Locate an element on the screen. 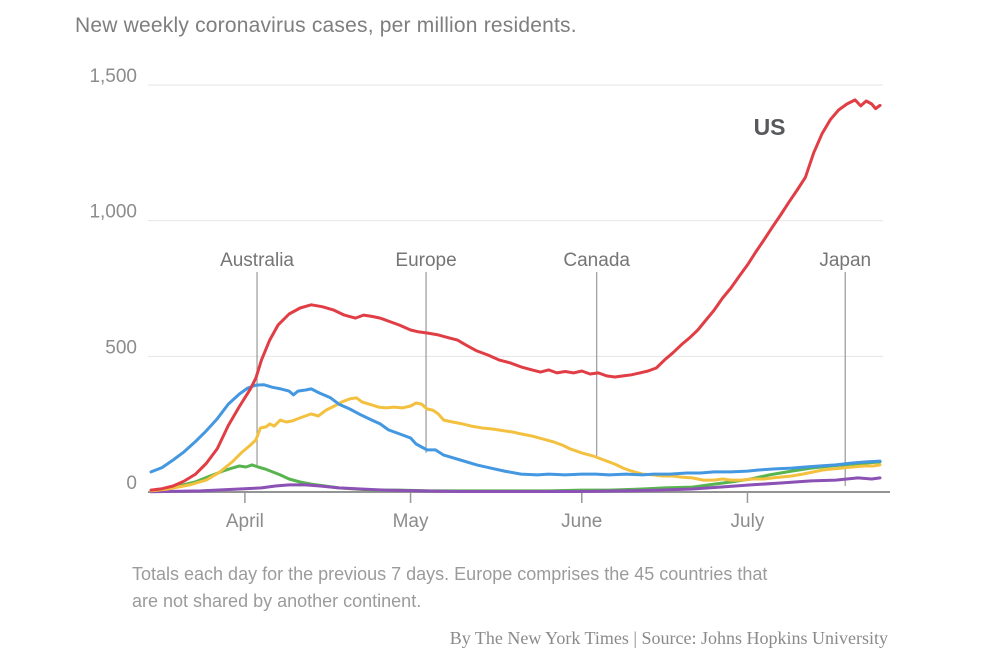 The height and width of the screenshot is (667, 1000). y-axis-label: 0 is located at coordinates (131, 483).